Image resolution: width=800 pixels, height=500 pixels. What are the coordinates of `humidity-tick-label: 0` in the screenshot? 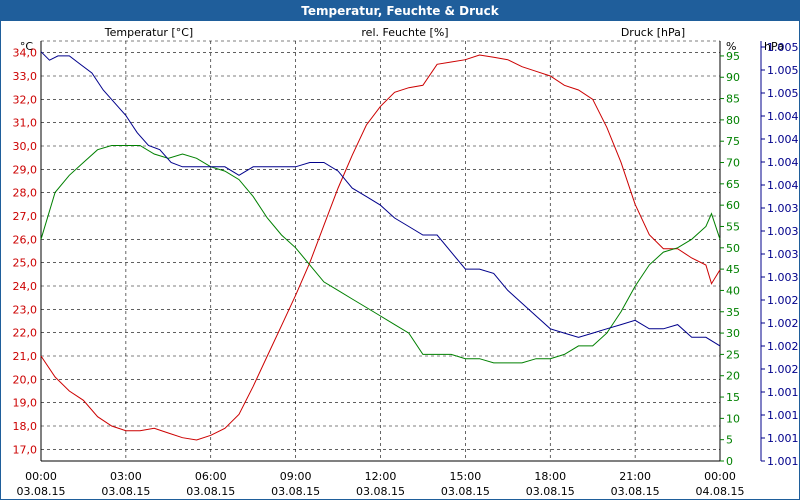 It's located at (729, 461).